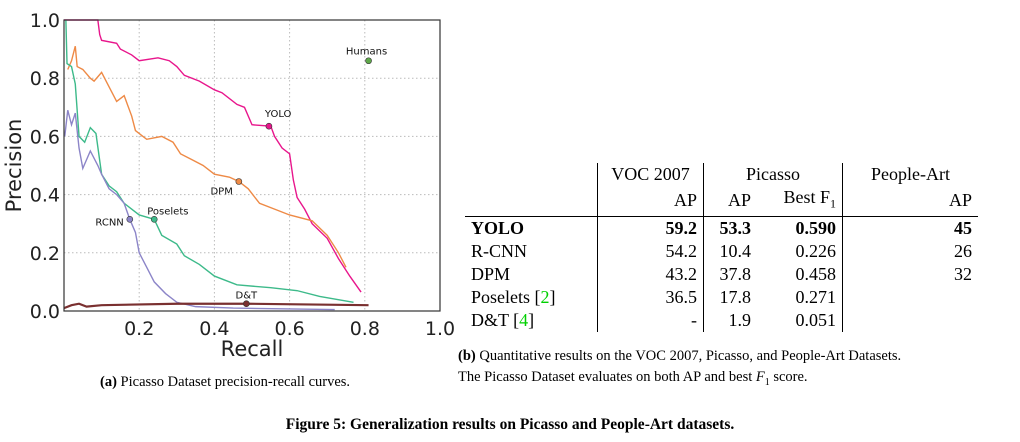 The height and width of the screenshot is (442, 1020). Describe the element at coordinates (650, 228) in the screenshot. I see `voc-ap-cell: 59.2` at that location.